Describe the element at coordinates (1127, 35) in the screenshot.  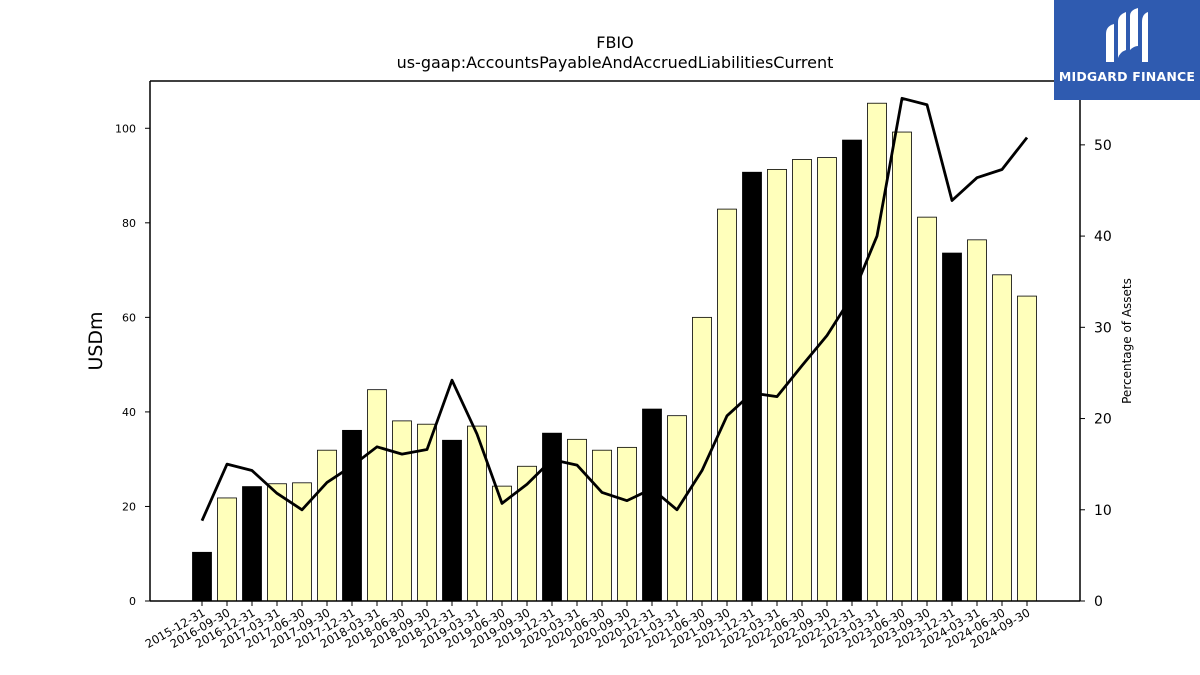
I see `logo-mark-icon` at that location.